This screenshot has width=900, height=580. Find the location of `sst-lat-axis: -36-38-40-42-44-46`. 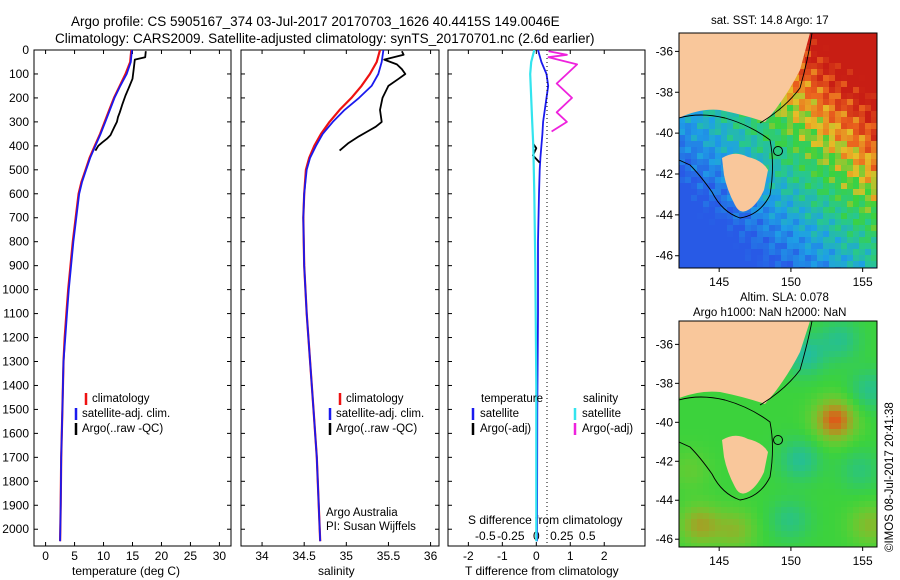

sst-lat-axis: -36-38-40-42-44-46 is located at coordinates (667, 153).